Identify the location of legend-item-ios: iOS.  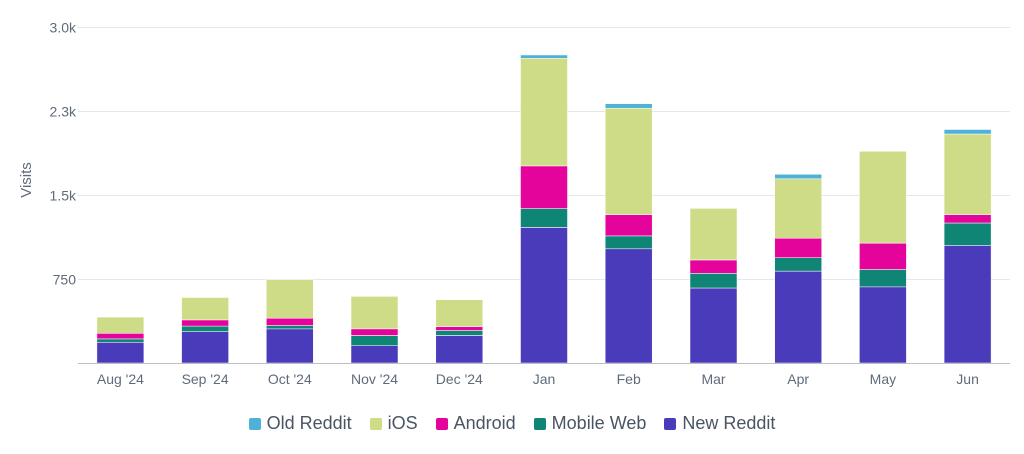
(393, 423).